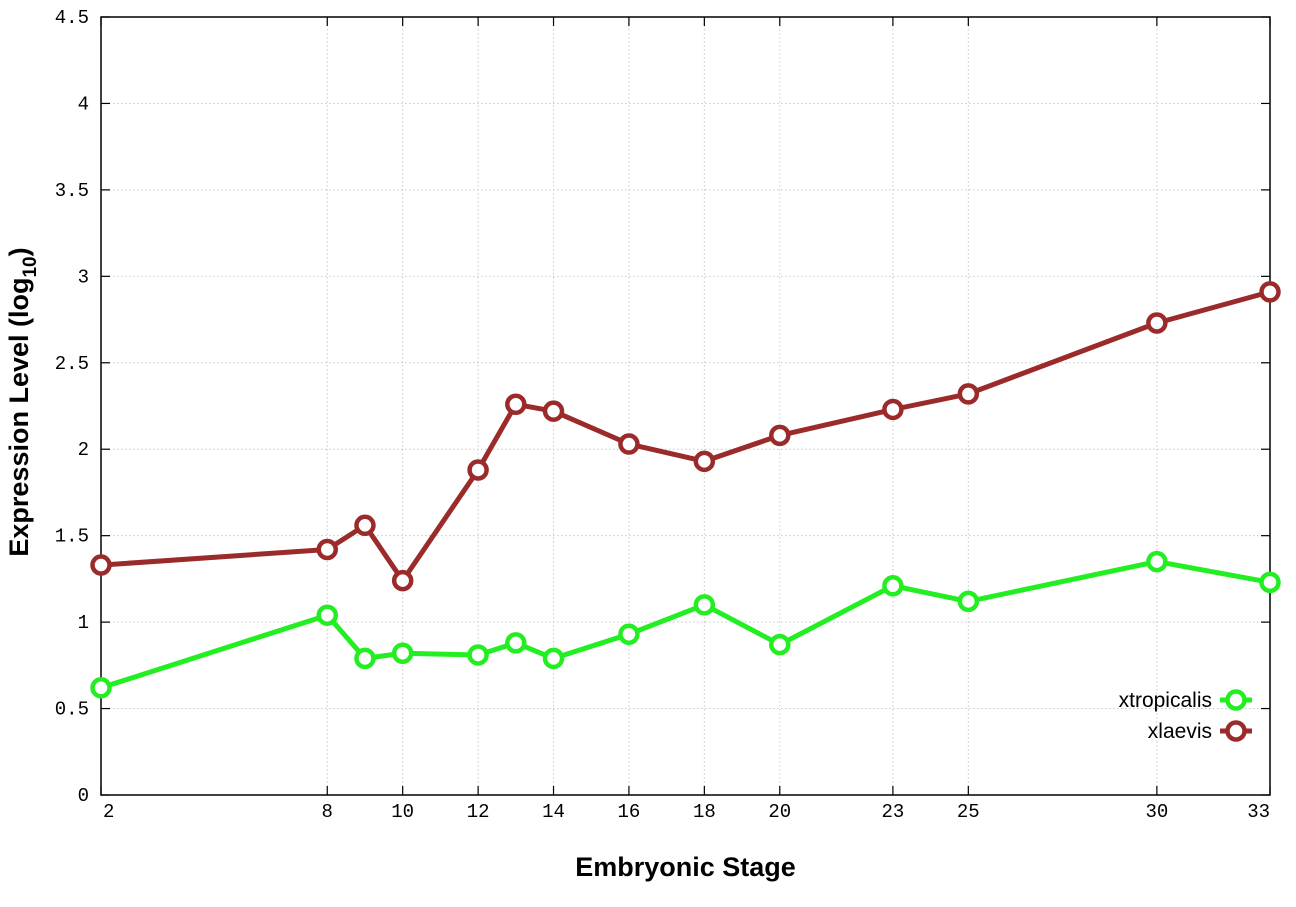 This screenshot has height=907, width=1296. What do you see at coordinates (30, 266) in the screenshot?
I see `y-axis-title-subscript: 10` at bounding box center [30, 266].